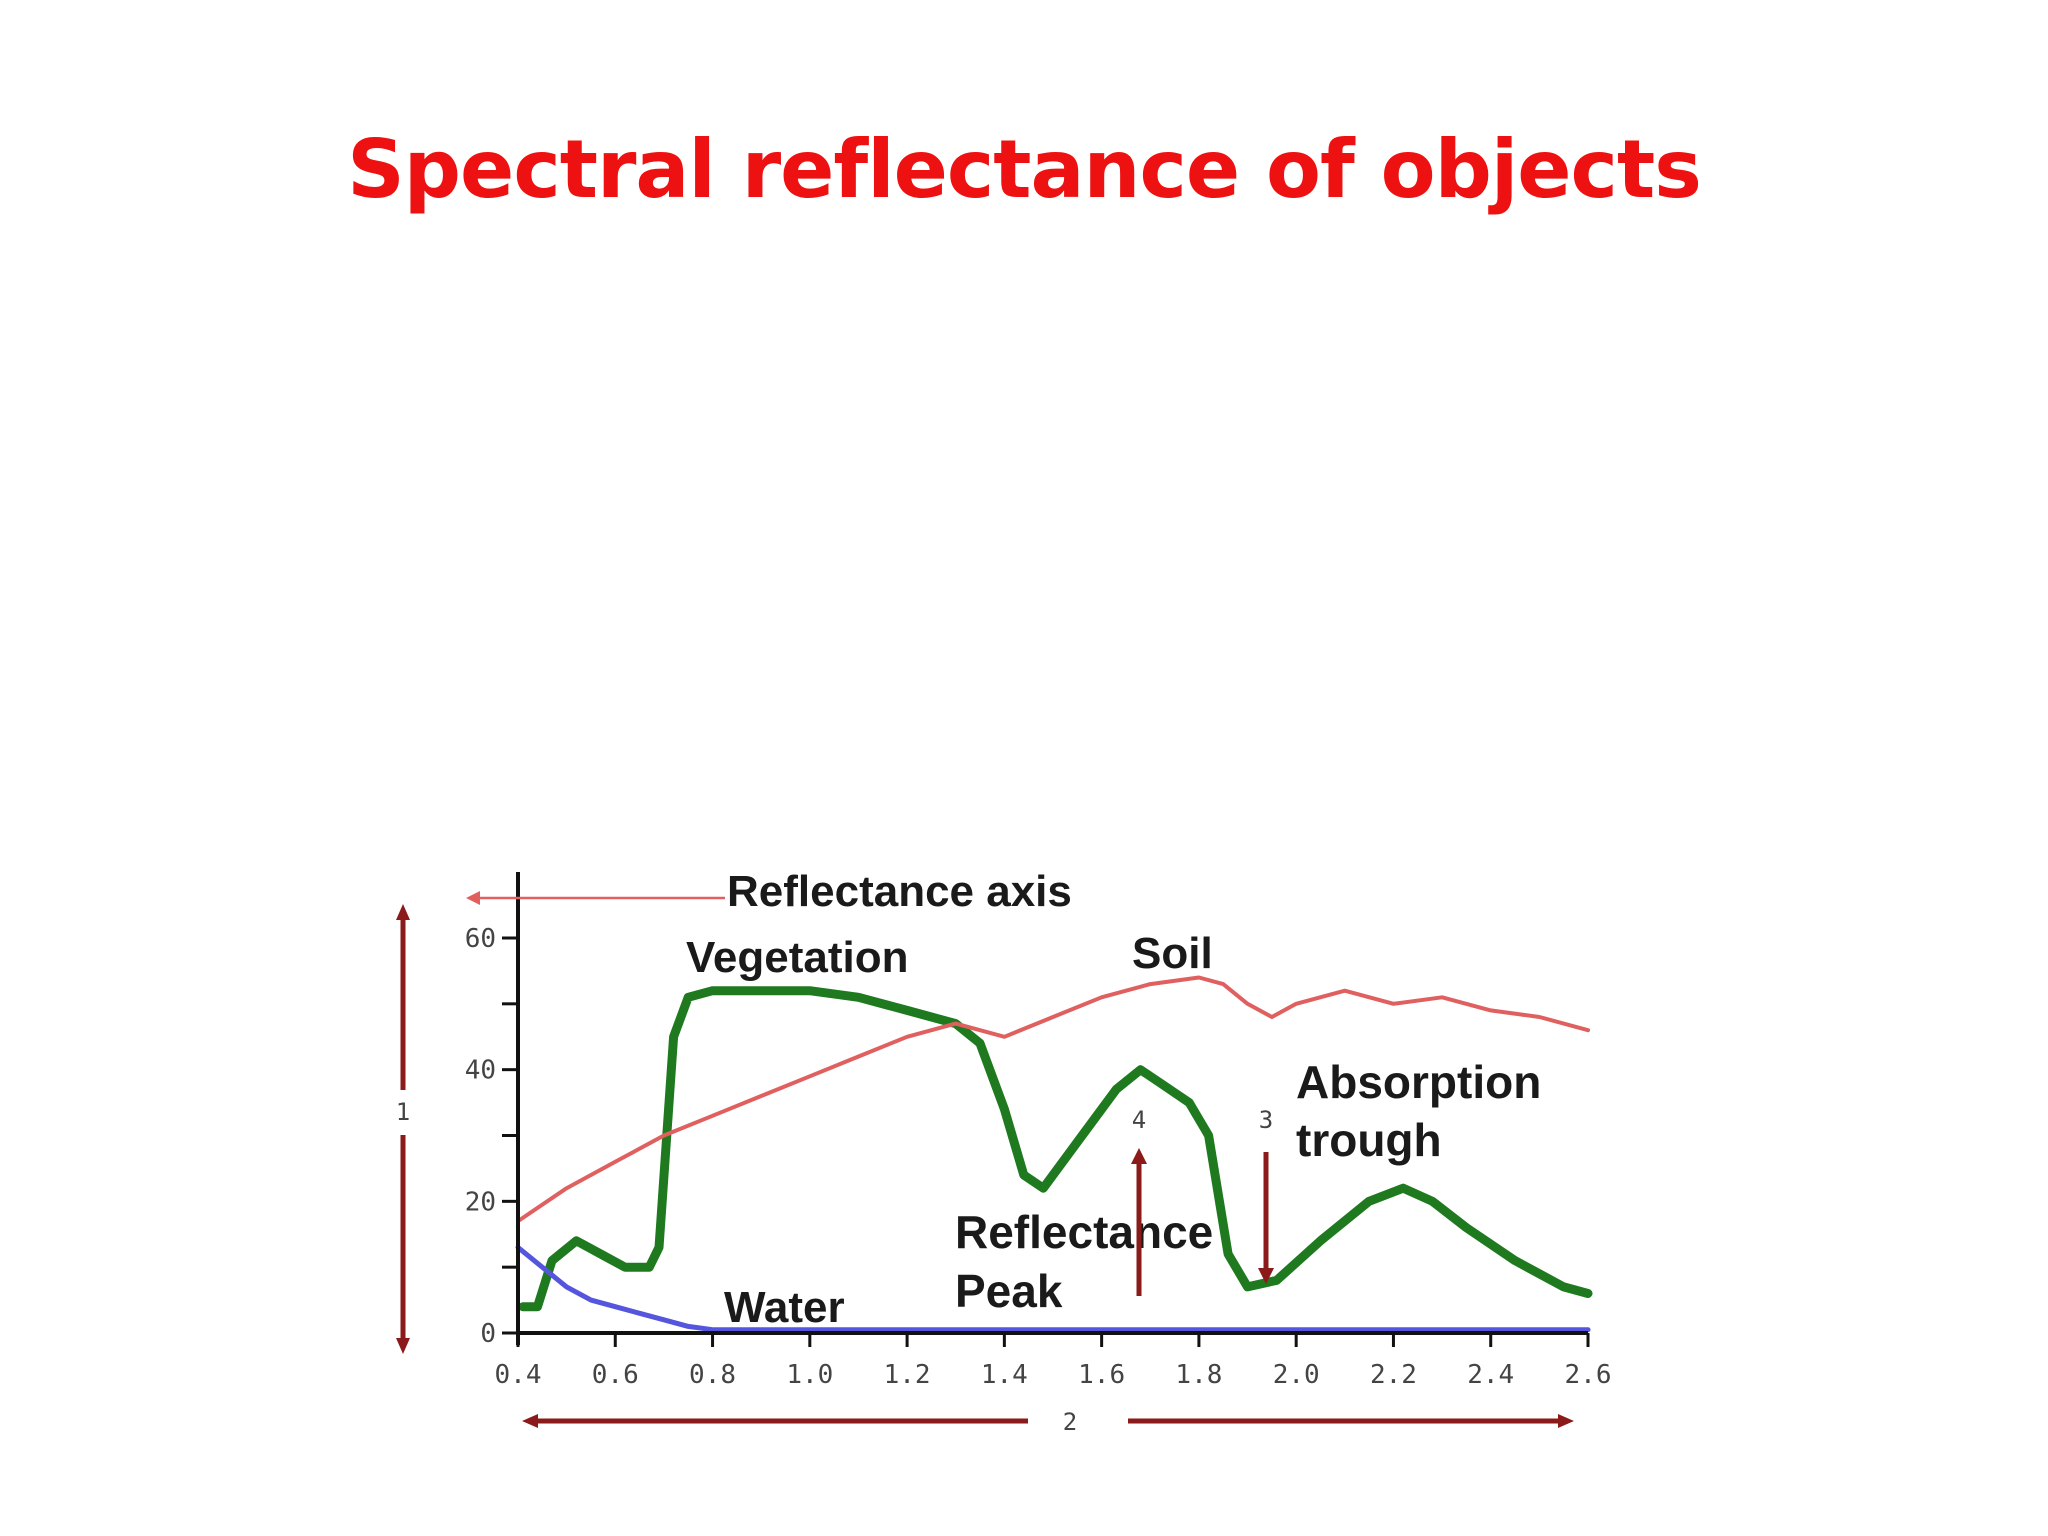 The height and width of the screenshot is (1536, 2048). I want to click on x-tick-label: 2.2, so click(1393, 1375).